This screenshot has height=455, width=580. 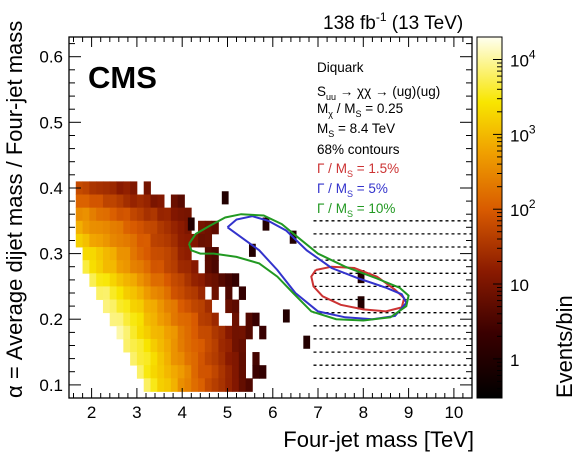 I want to click on x-tick-label: 6, so click(x=272, y=412).